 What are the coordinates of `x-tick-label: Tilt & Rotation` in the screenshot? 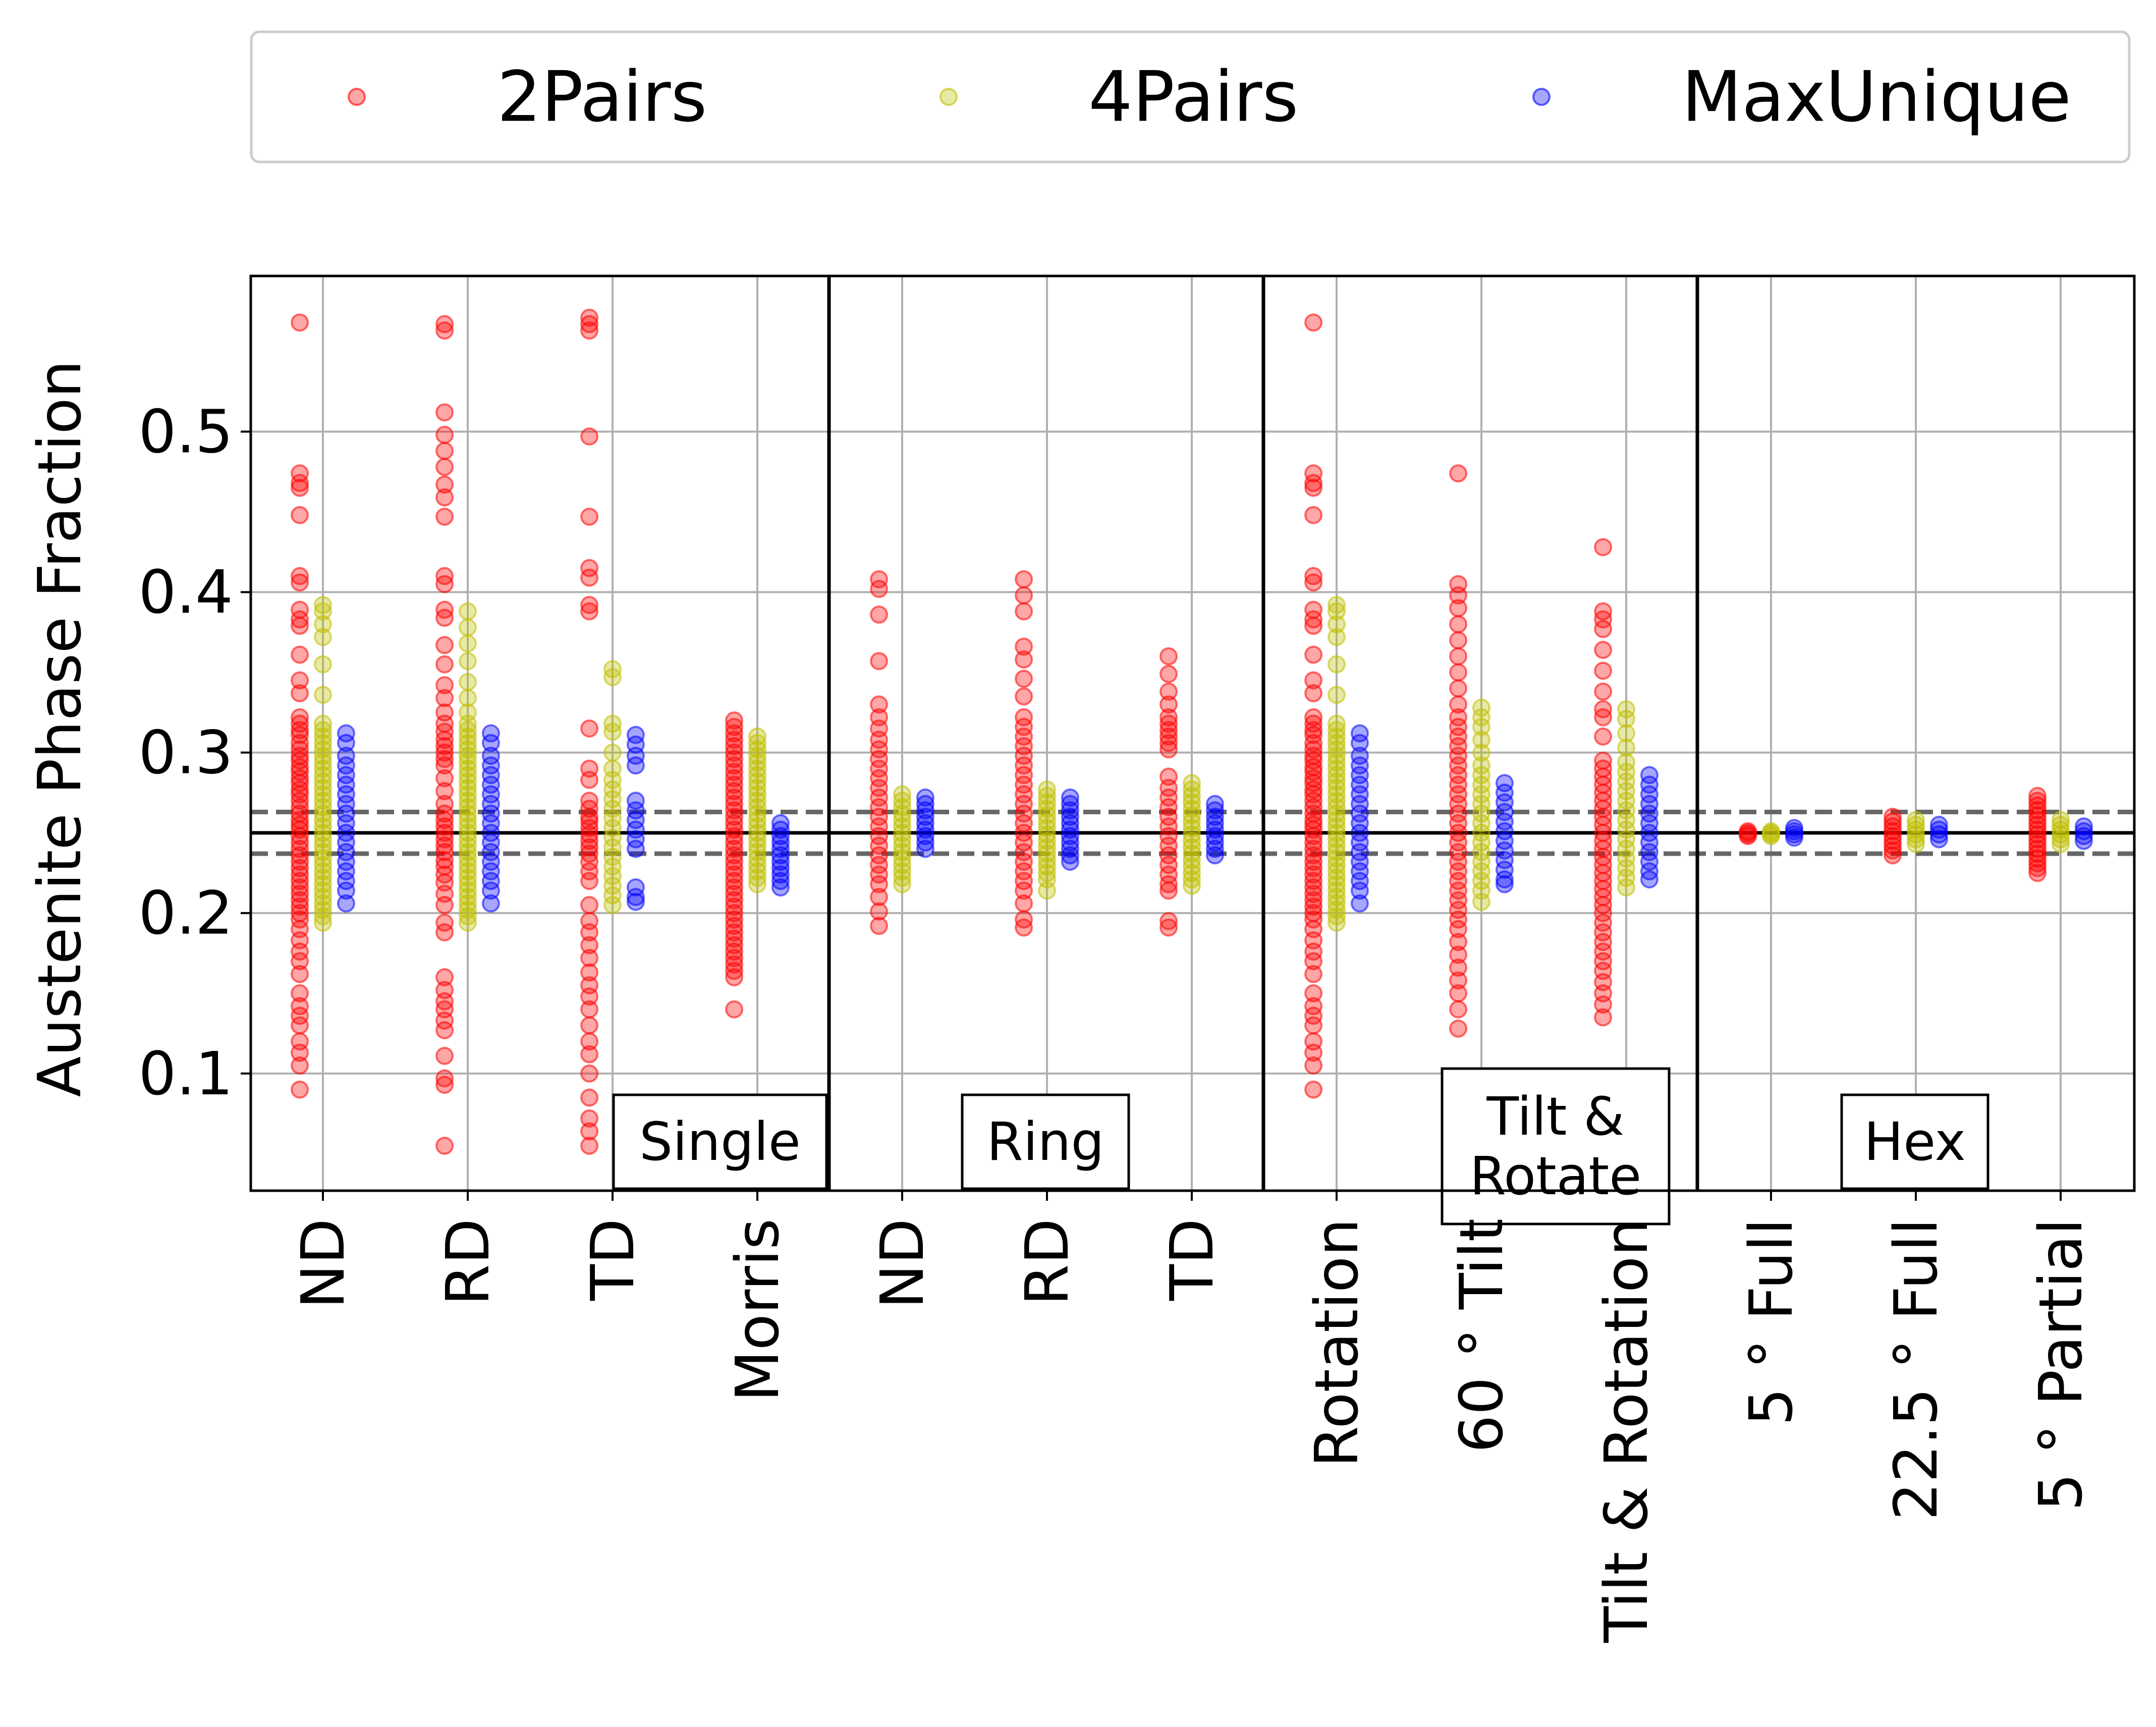 It's located at (1626, 1430).